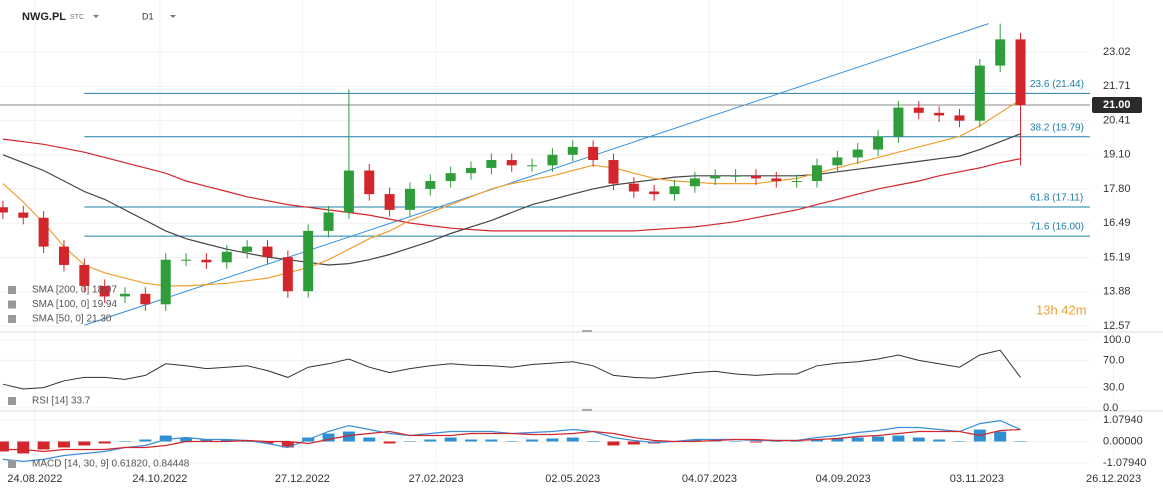  I want to click on x-tick-label: 04.07.2023, so click(709, 479).